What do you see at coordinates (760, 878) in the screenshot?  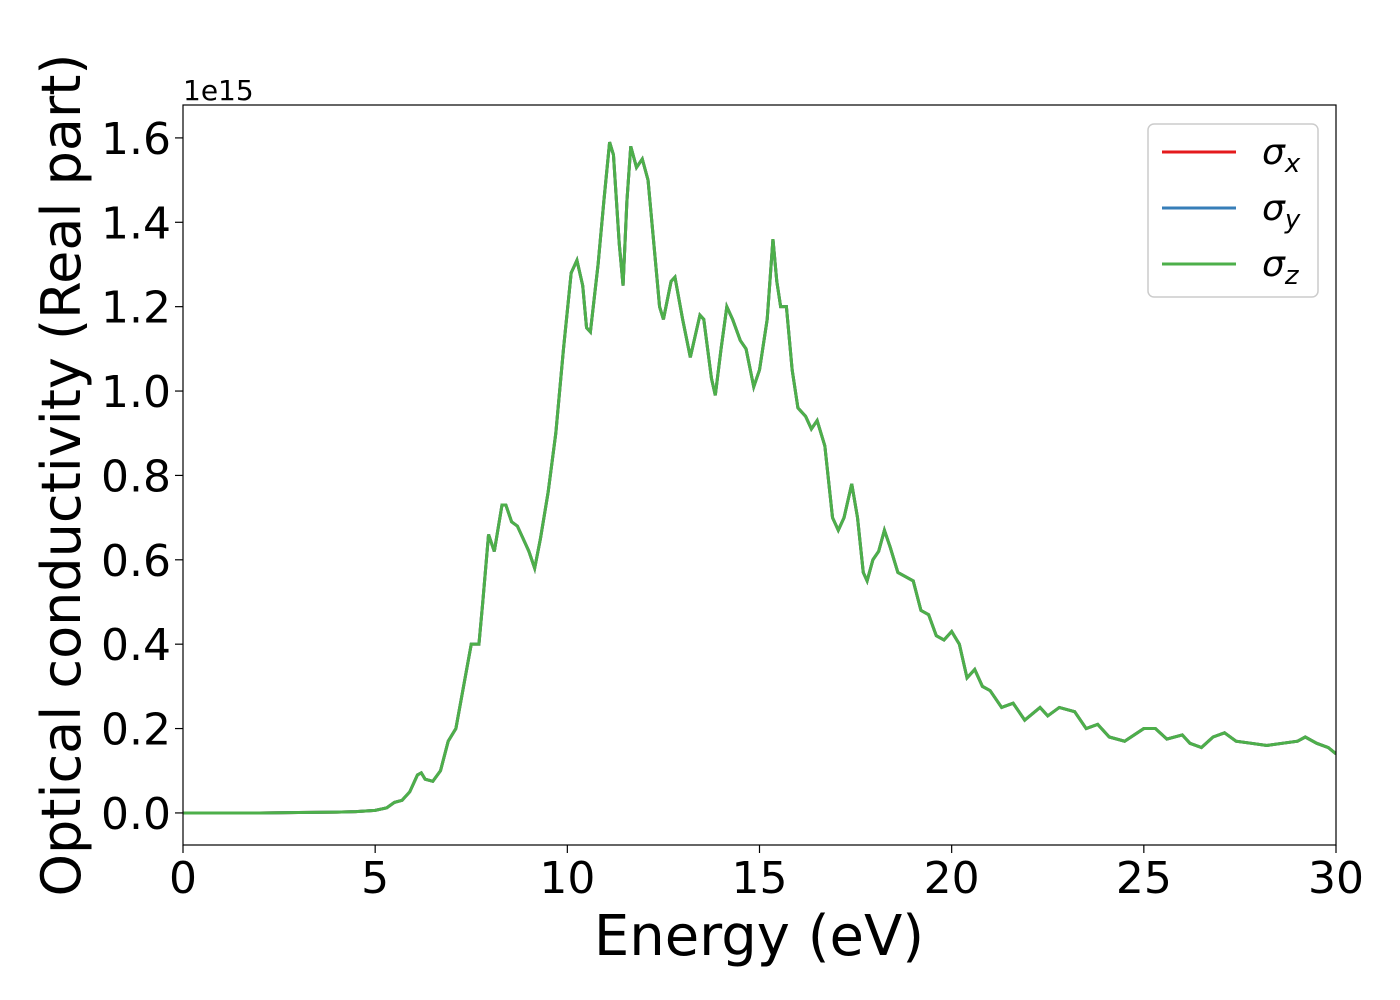 I see `x-tick-label: 15` at bounding box center [760, 878].